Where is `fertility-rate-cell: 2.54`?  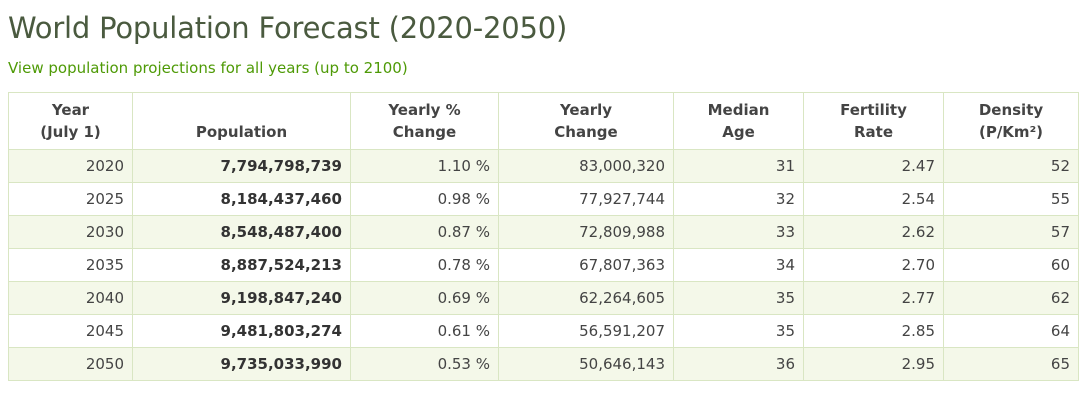
fertility-rate-cell: 2.54 is located at coordinates (873, 199).